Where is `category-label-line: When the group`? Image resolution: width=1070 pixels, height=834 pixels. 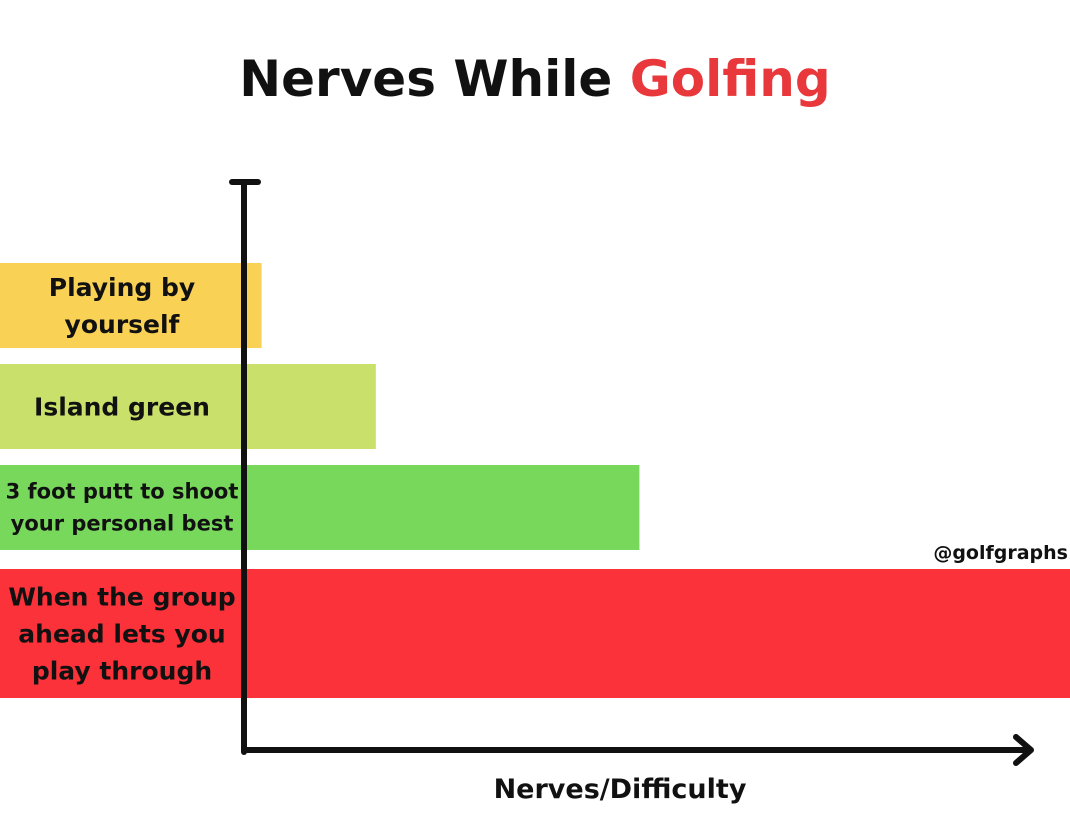
category-label-line: When the group is located at coordinates (121, 597).